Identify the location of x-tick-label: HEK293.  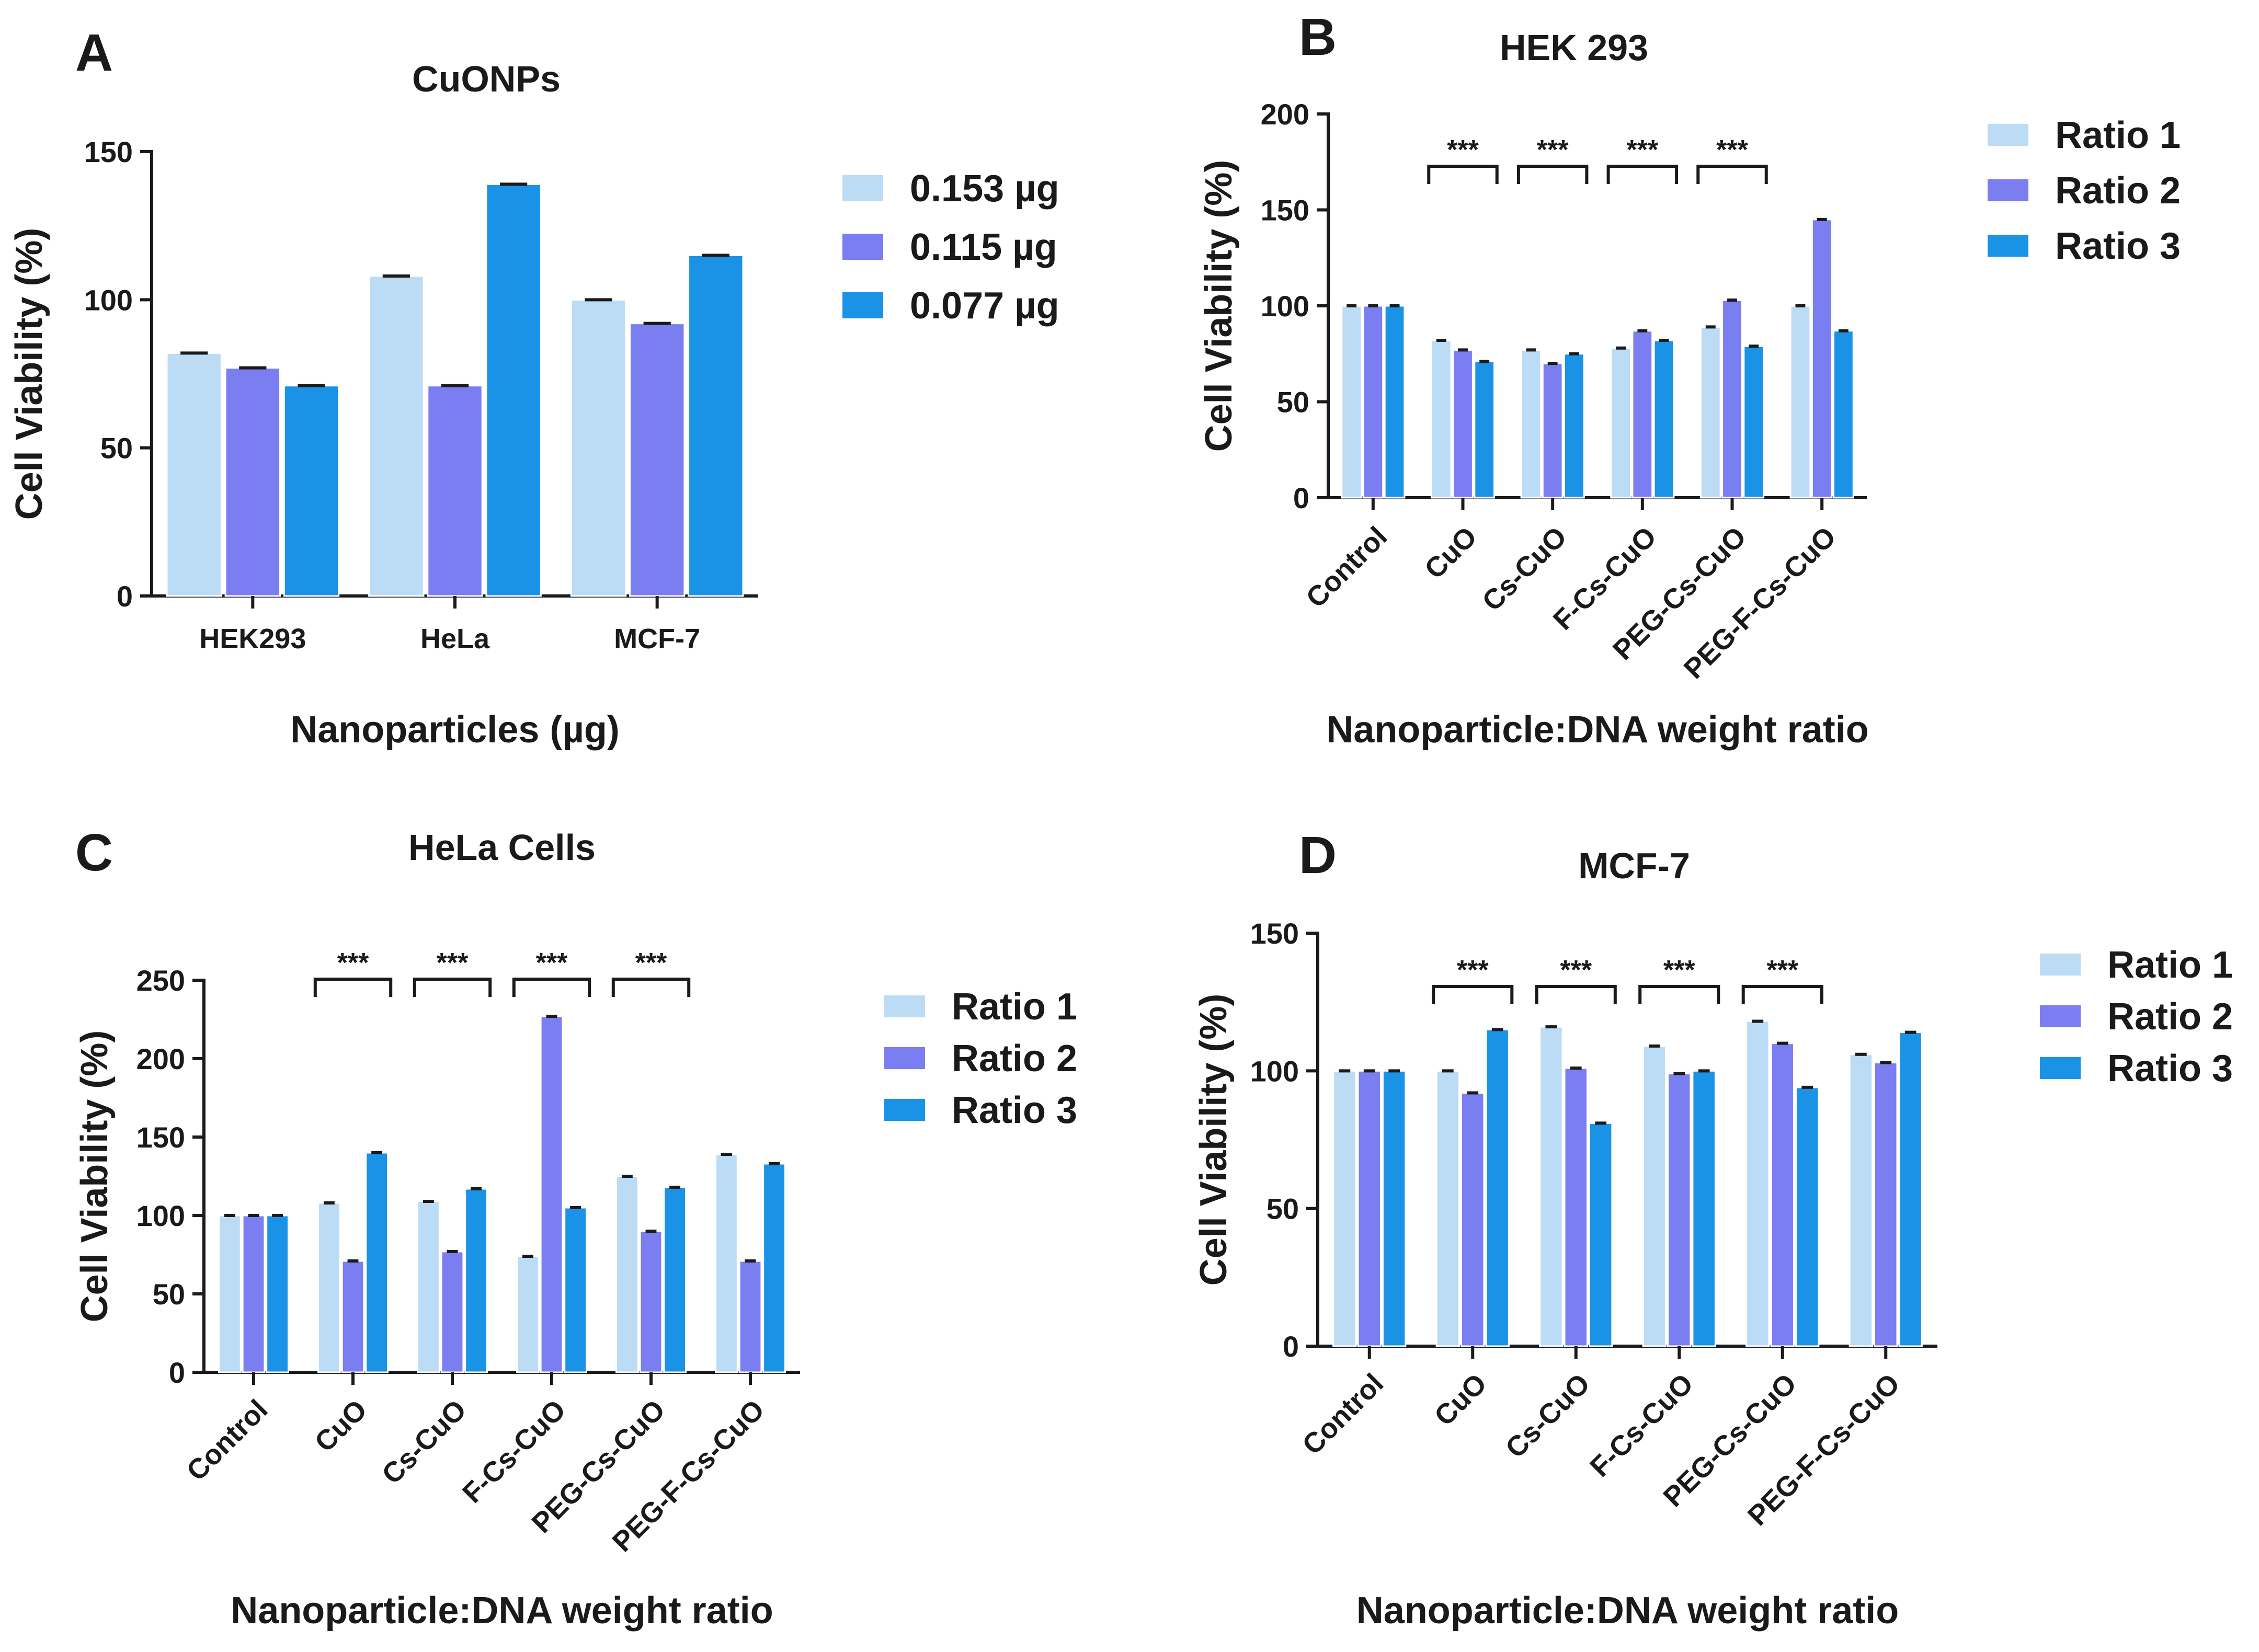
(253, 639).